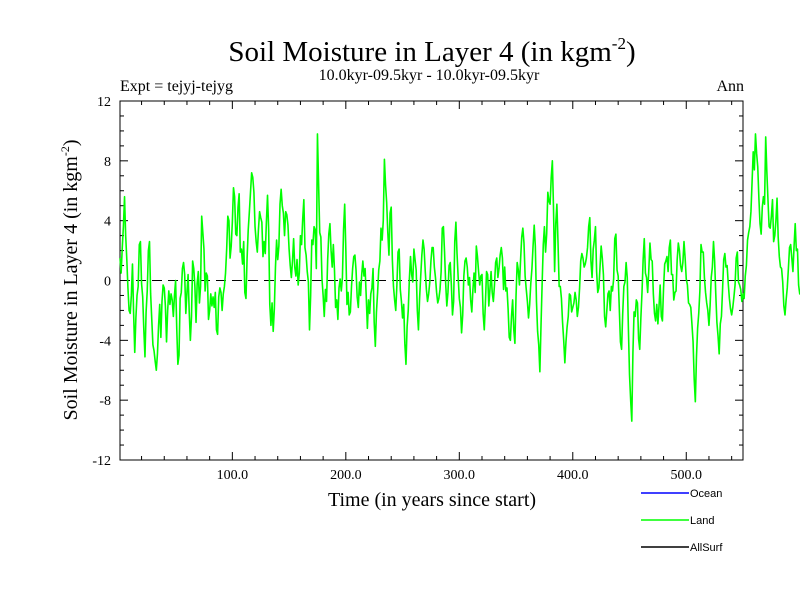  I want to click on y-tick-label: 4, so click(107, 222).